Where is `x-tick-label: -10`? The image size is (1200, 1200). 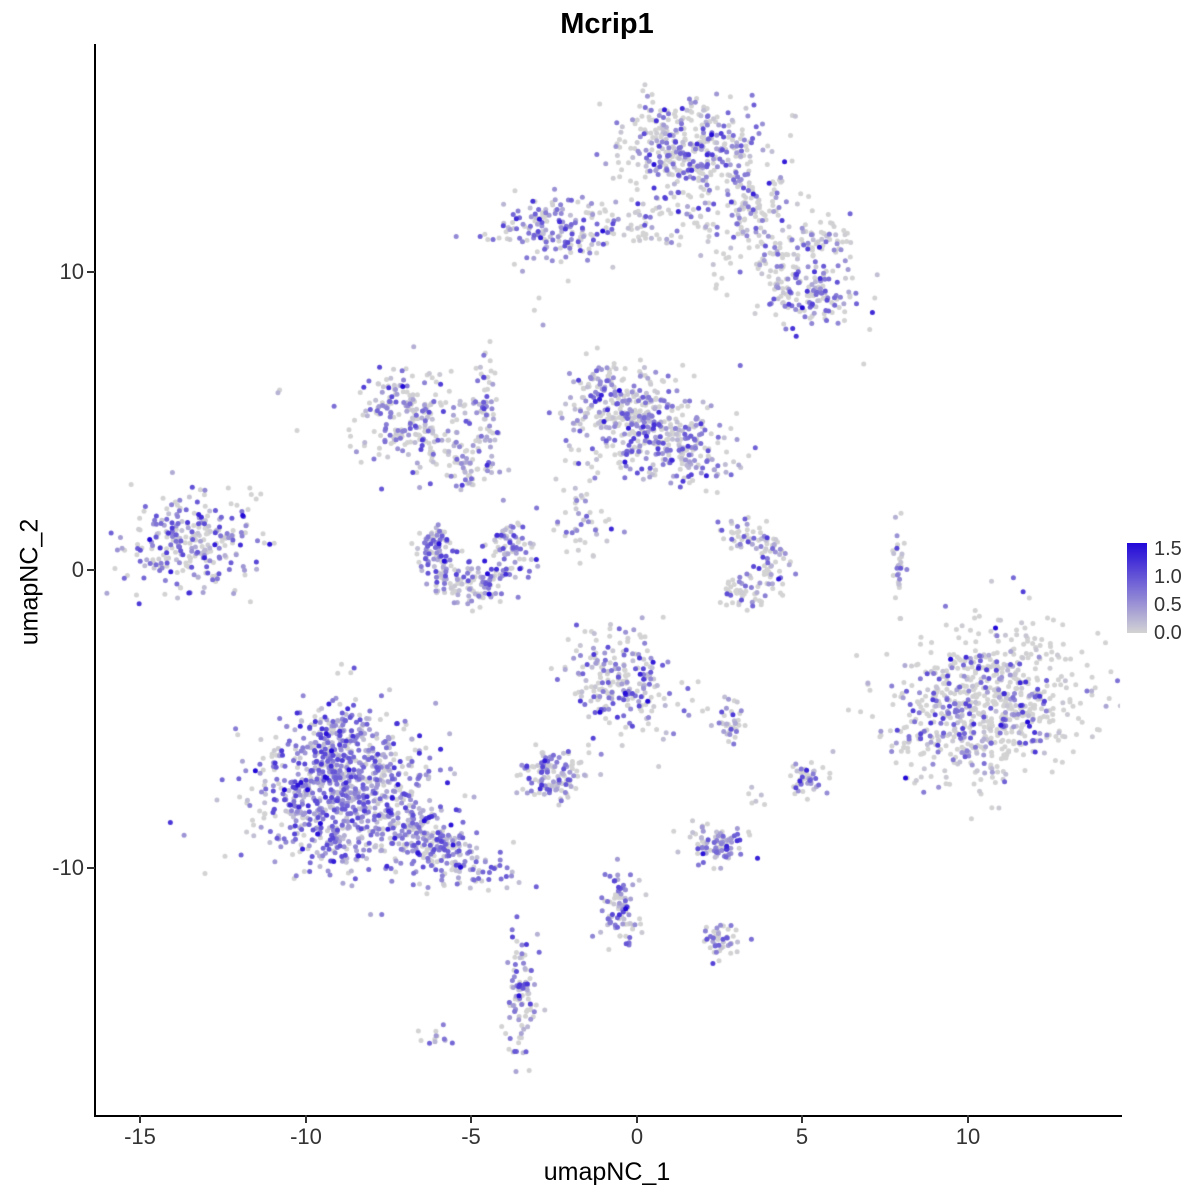 x-tick-label: -10 is located at coordinates (306, 1136).